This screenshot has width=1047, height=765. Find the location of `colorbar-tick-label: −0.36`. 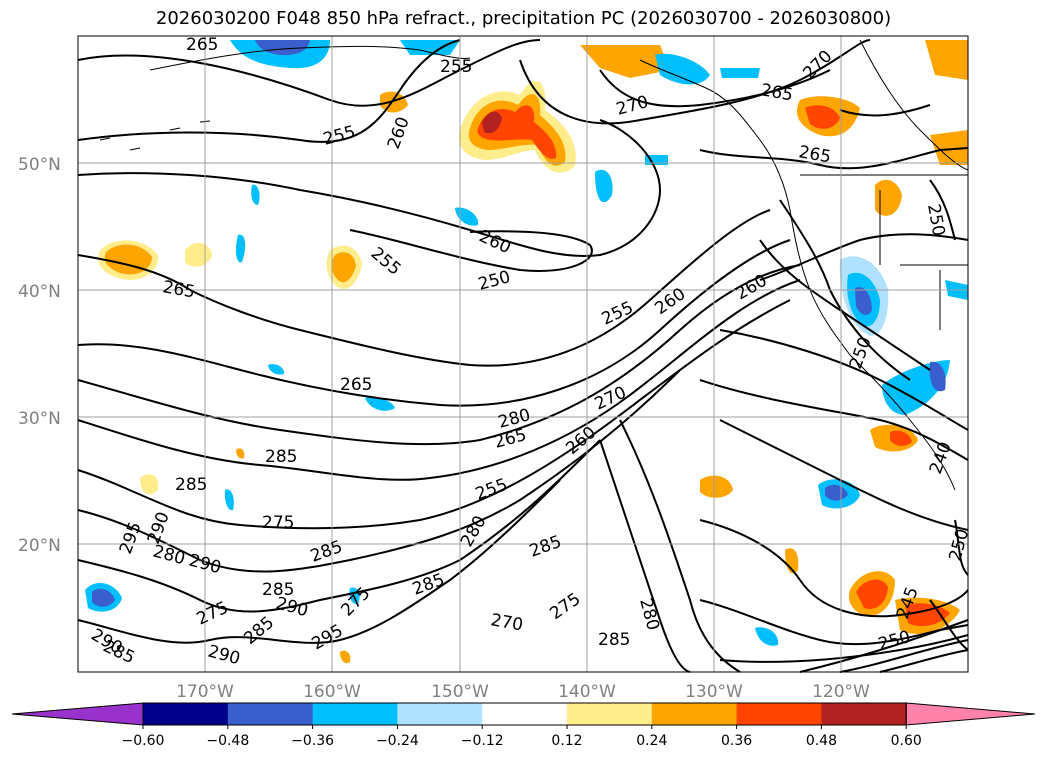

colorbar-tick-label: −0.36 is located at coordinates (312, 741).